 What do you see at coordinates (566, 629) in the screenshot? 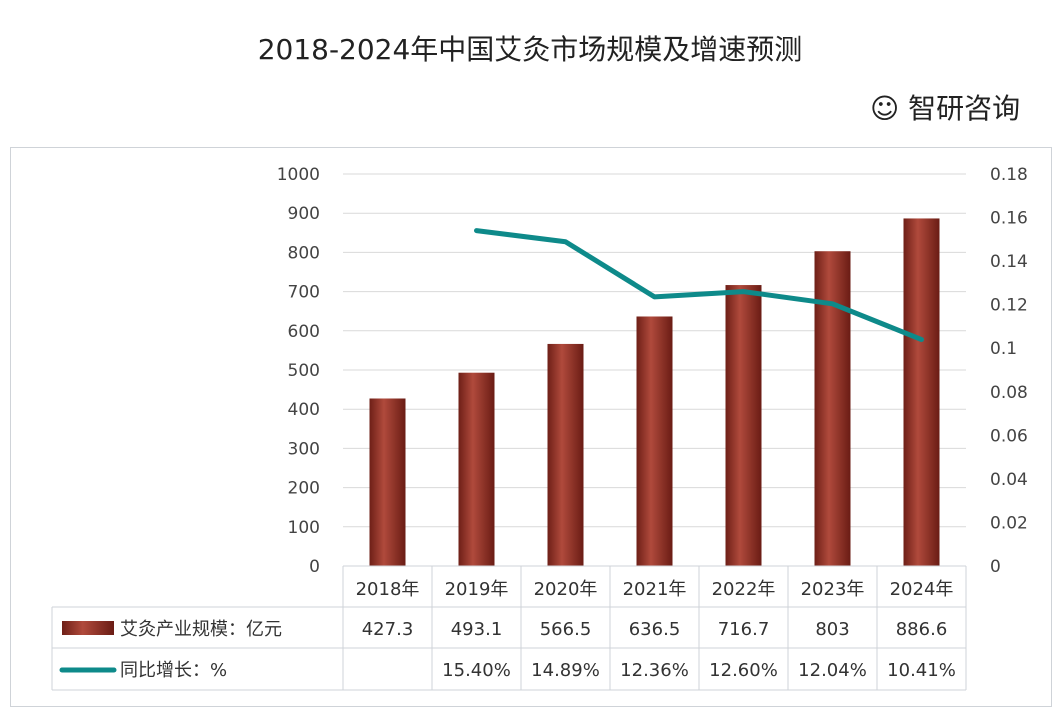
I see `table-cell: 566.5` at bounding box center [566, 629].